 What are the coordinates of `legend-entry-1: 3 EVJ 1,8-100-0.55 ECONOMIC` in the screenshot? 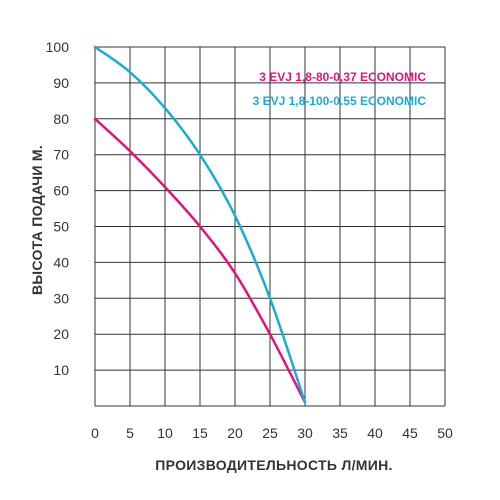 It's located at (340, 101).